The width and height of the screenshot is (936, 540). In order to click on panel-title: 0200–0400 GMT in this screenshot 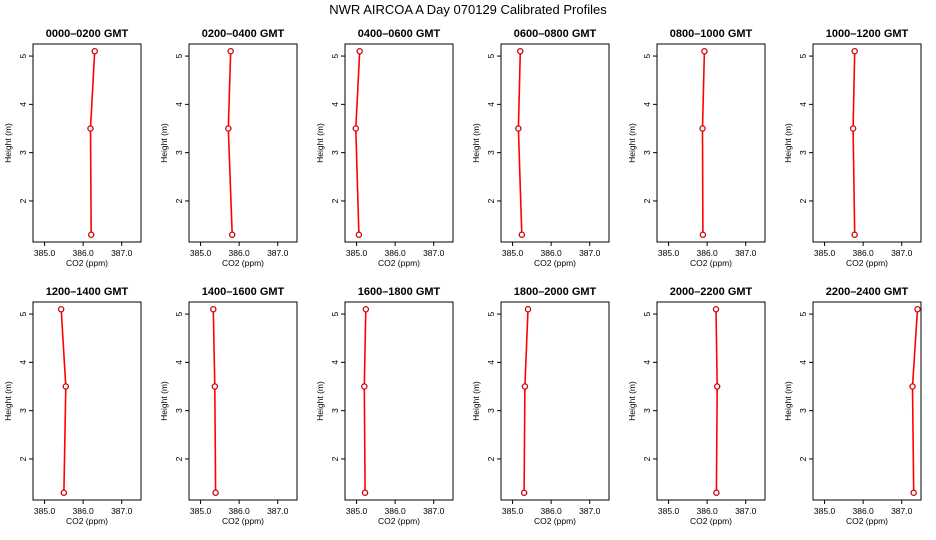, I will do `click(243, 34)`.